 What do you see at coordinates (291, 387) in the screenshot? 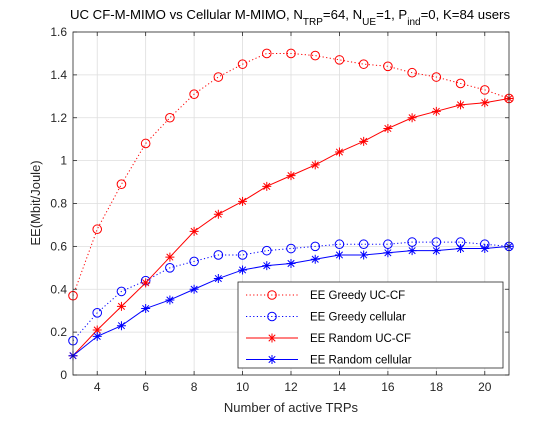
I see `x-tick-label: 12` at bounding box center [291, 387].